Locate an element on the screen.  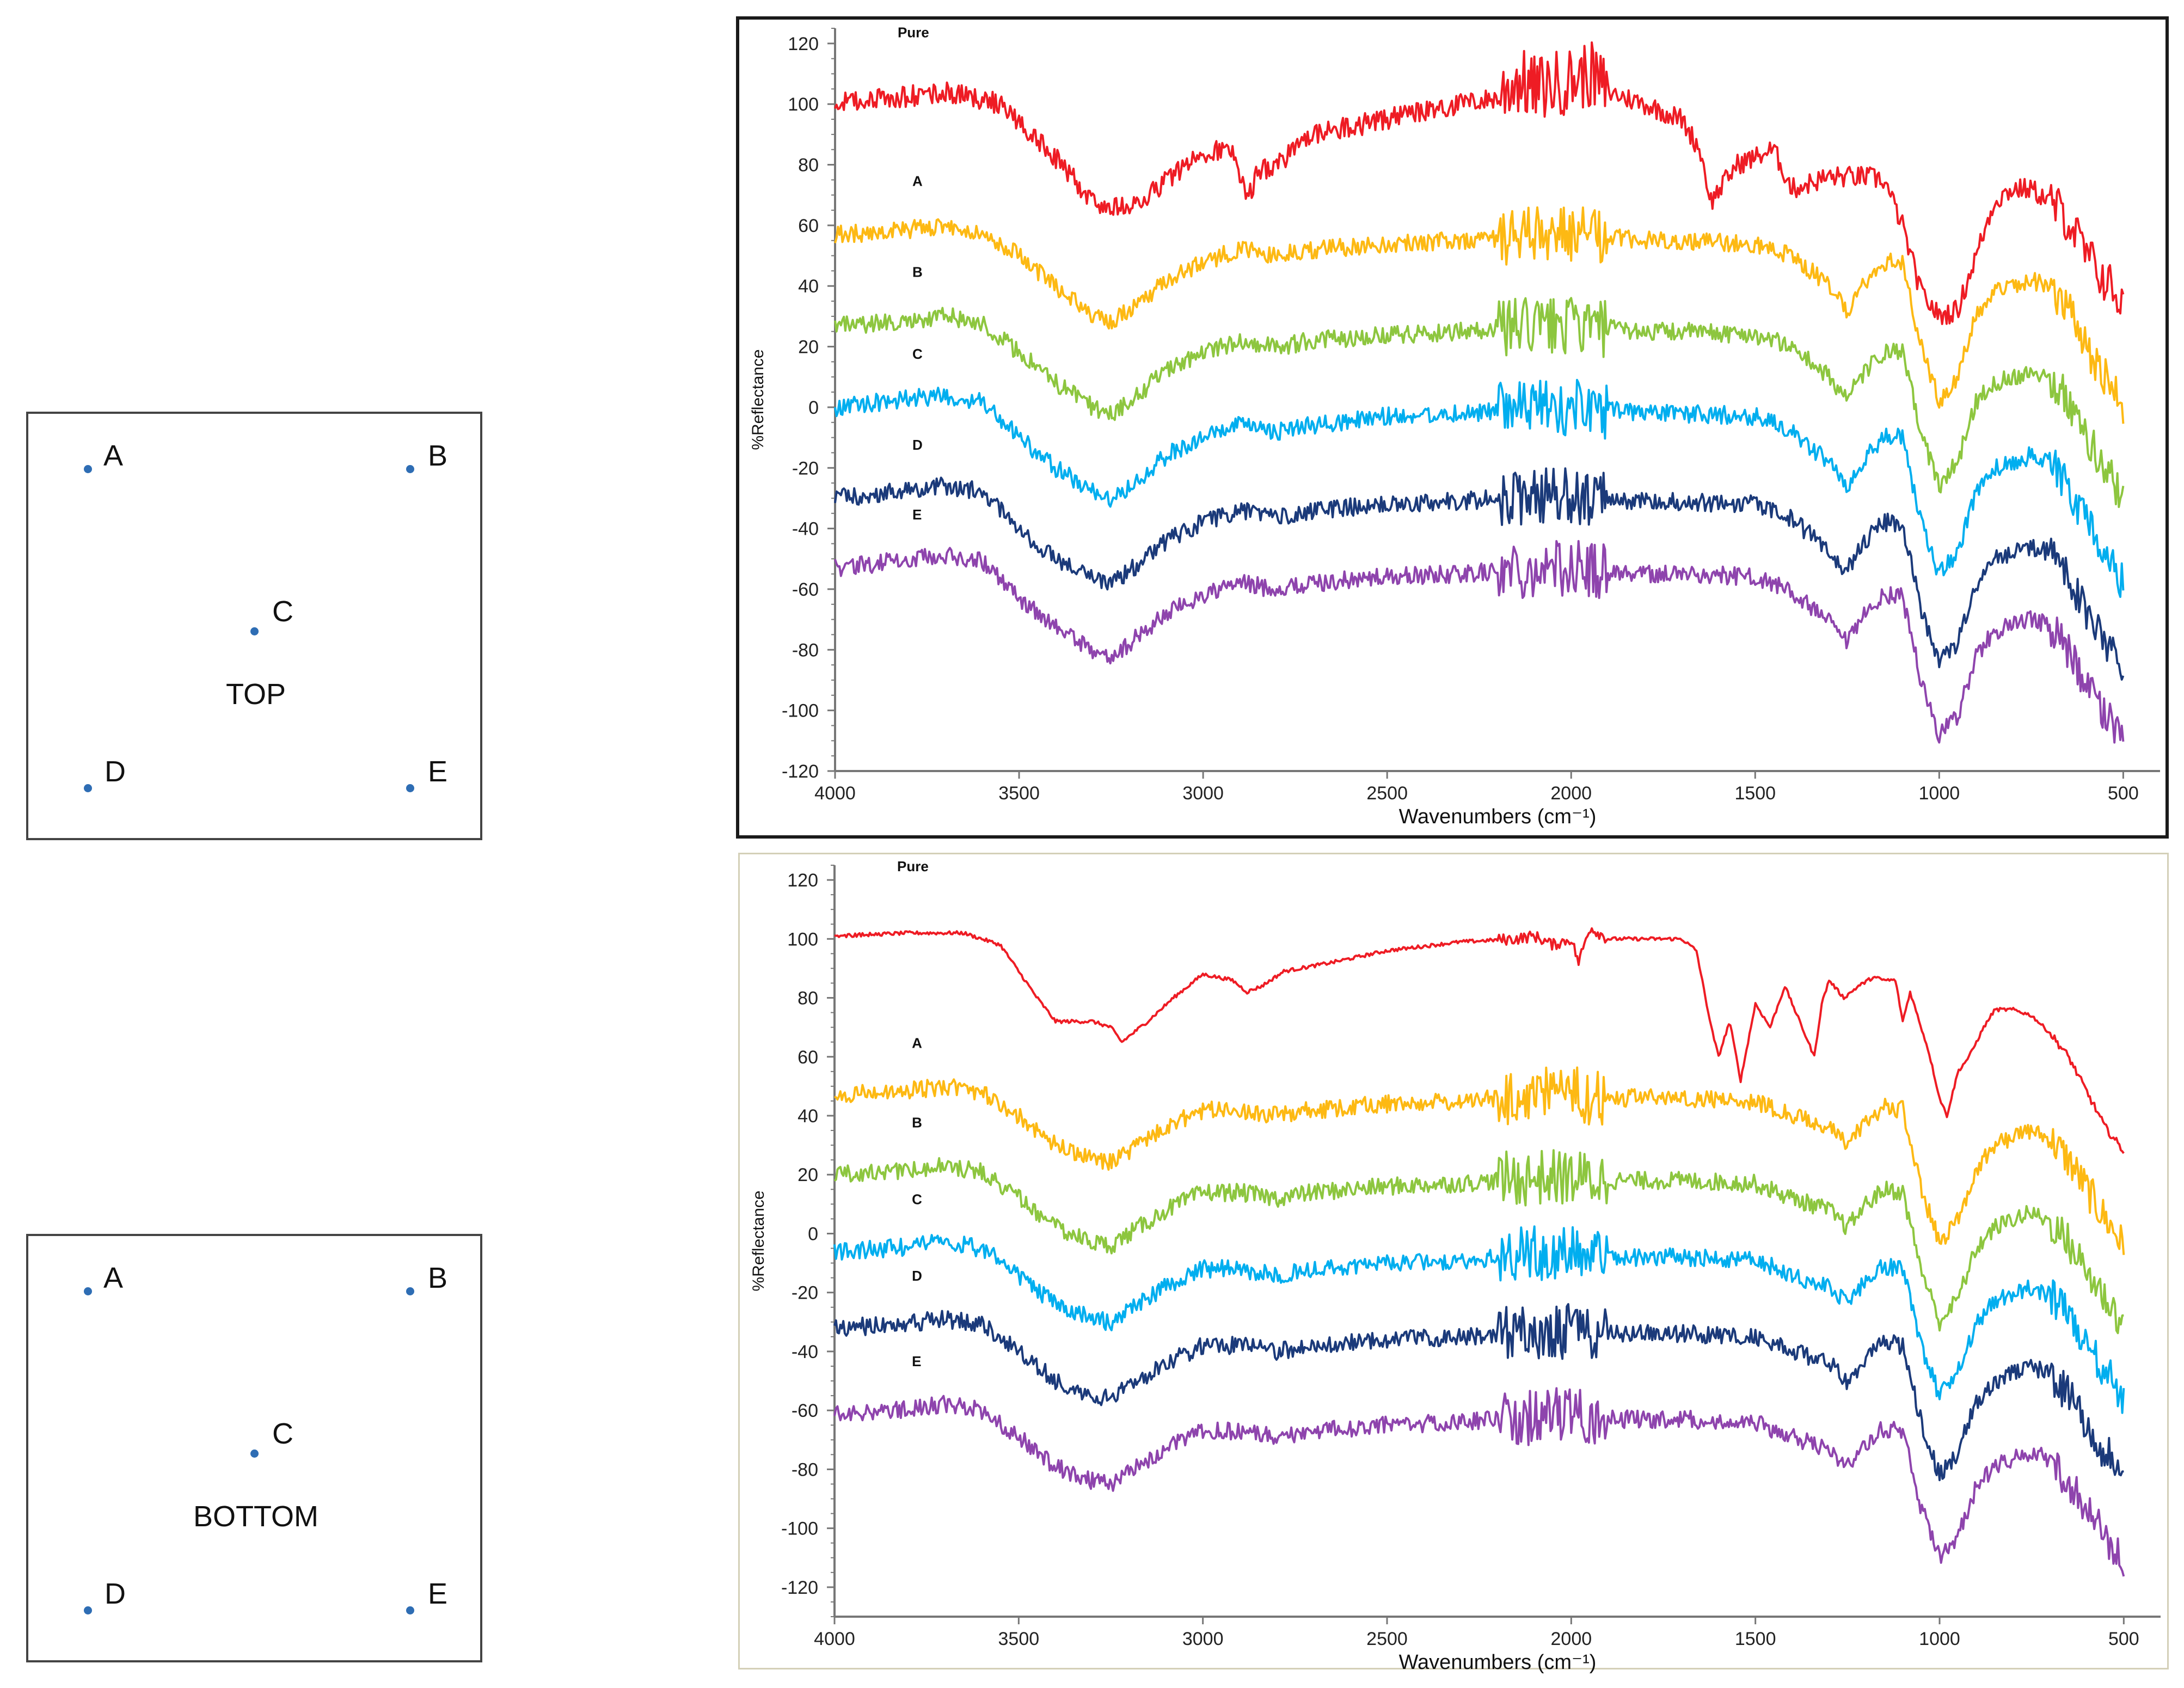
y-tick-label: 120 is located at coordinates (802, 881).